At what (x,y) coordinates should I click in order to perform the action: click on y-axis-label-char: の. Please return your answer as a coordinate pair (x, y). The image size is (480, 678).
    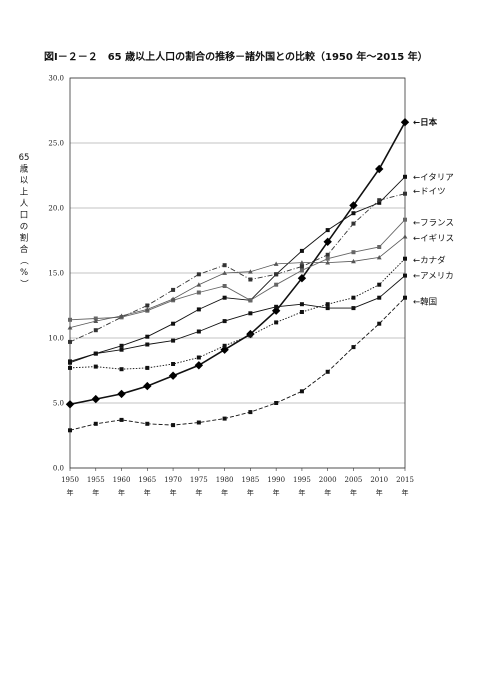
    Looking at the image, I should click on (24, 227).